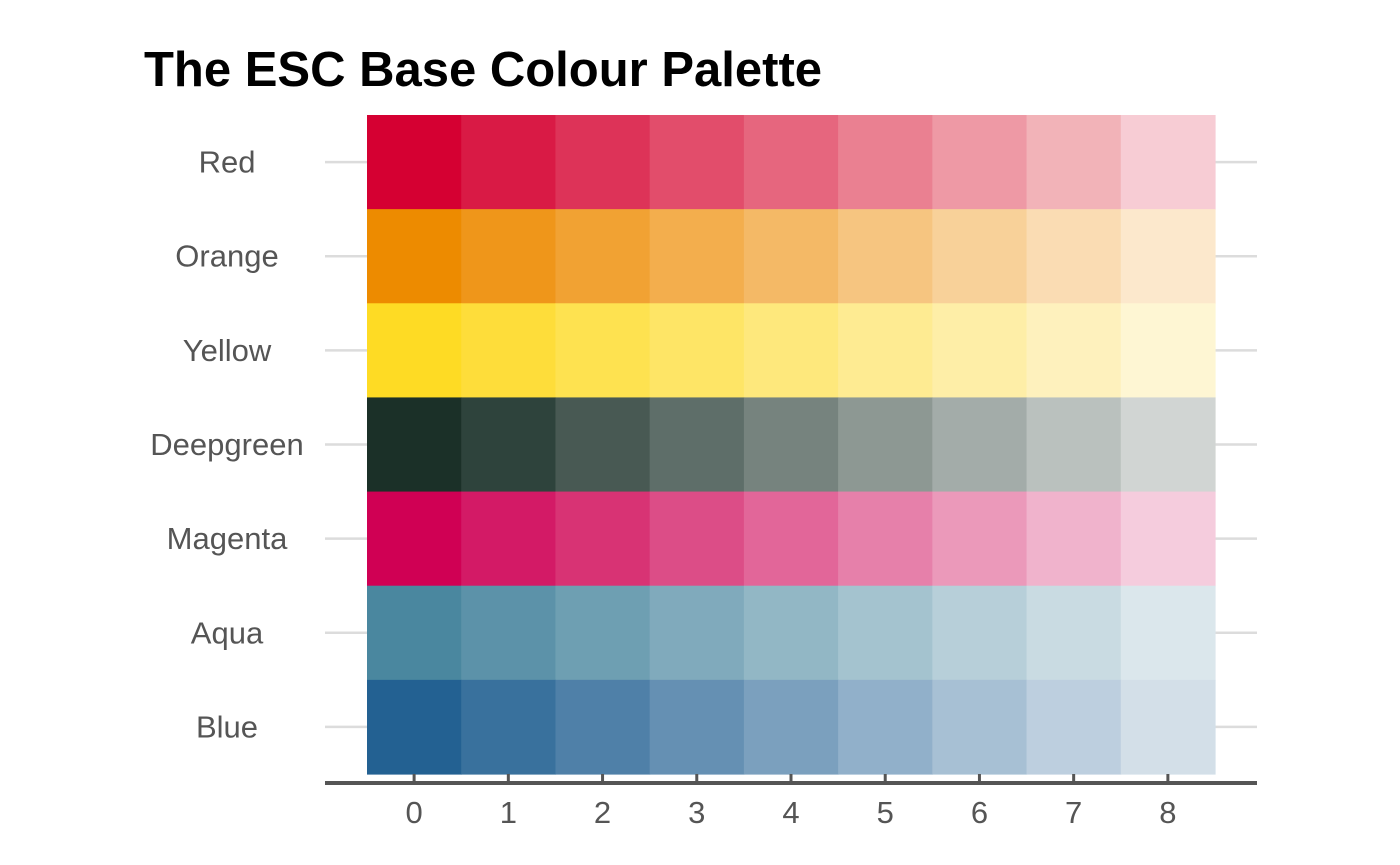 The image size is (1400, 865). Describe the element at coordinates (790, 812) in the screenshot. I see `x-tick-label-4: 4` at that location.